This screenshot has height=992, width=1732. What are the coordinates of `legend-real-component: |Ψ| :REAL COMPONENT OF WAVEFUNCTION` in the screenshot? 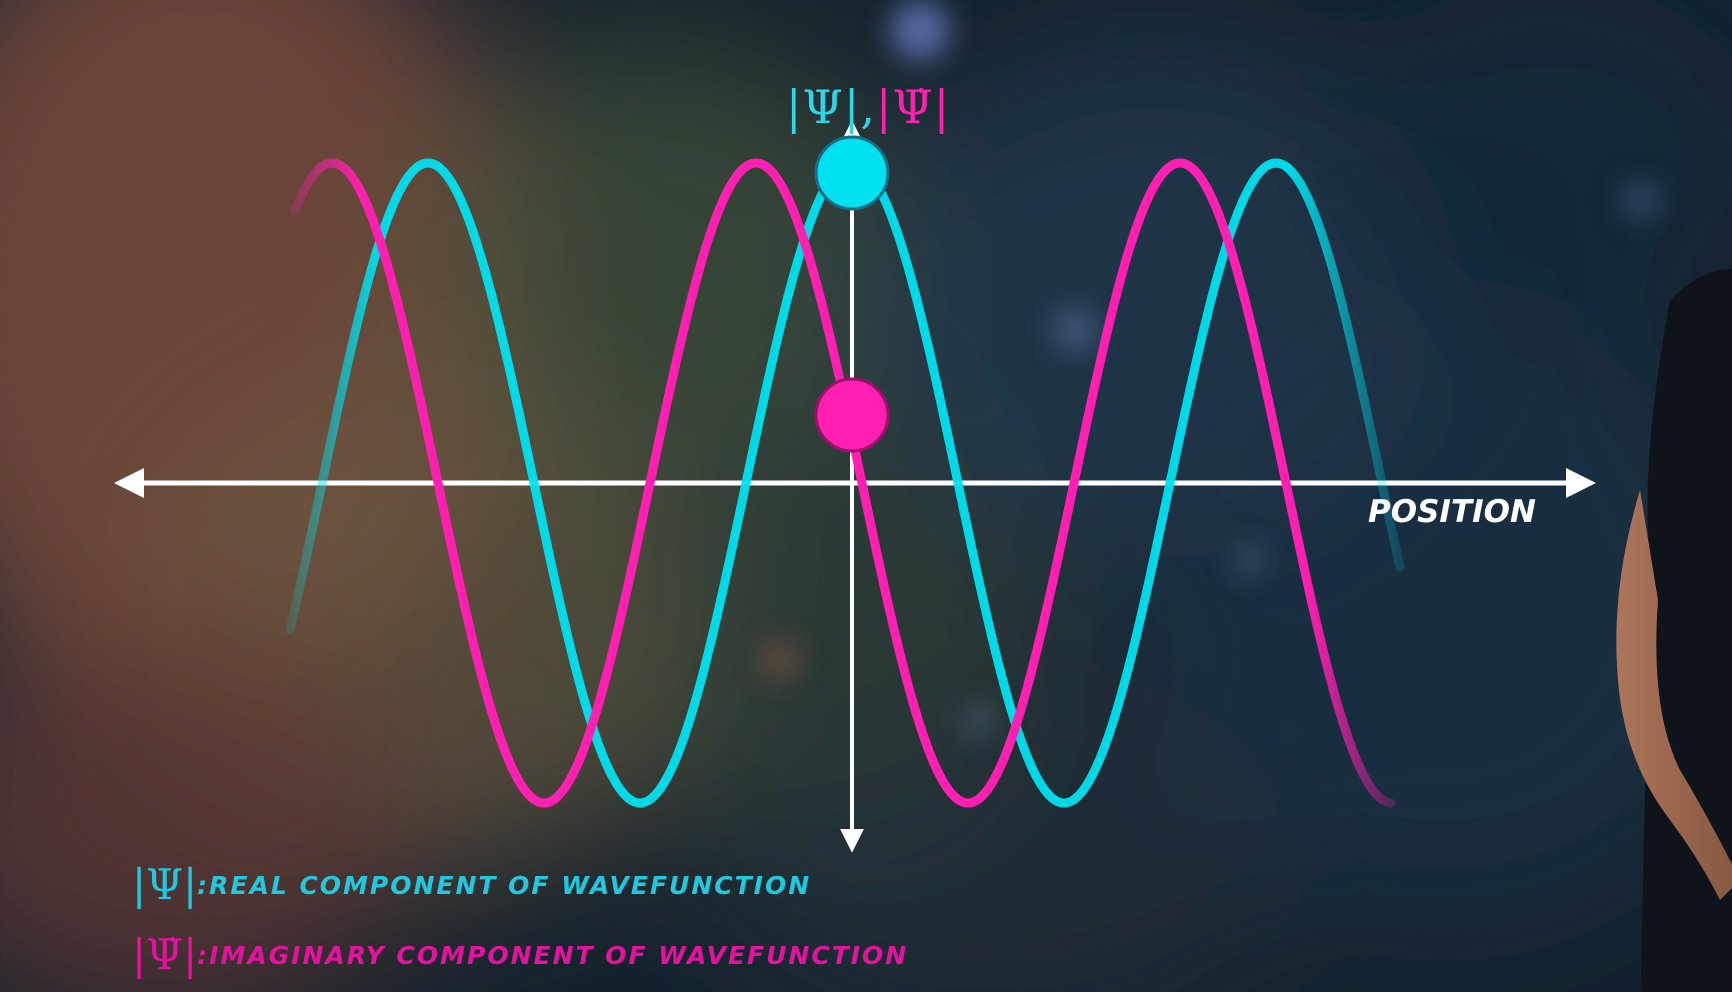 It's located at (471, 885).